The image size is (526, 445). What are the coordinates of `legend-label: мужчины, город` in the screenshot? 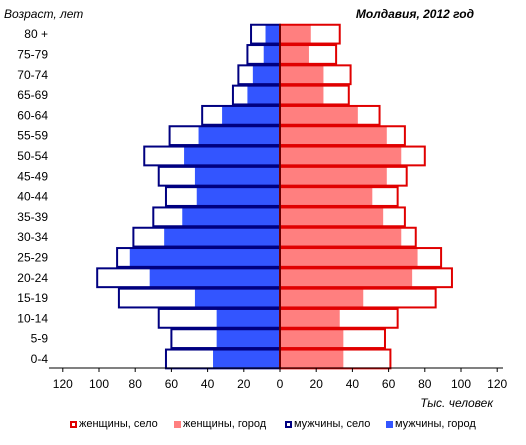 It's located at (435, 424).